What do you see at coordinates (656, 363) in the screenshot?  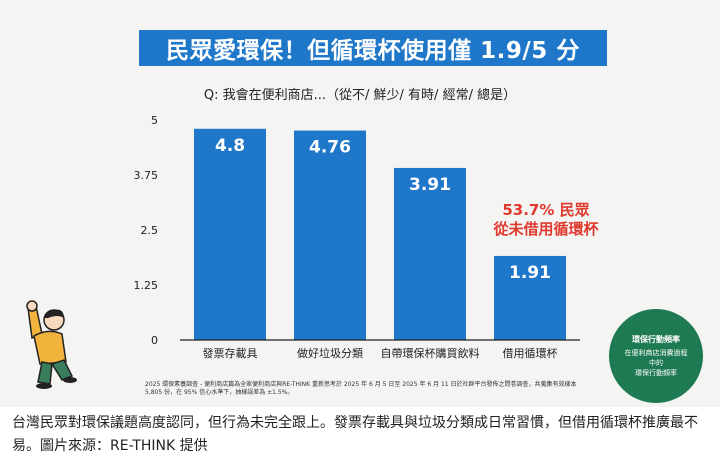 I see `badge-line: 中的` at bounding box center [656, 363].